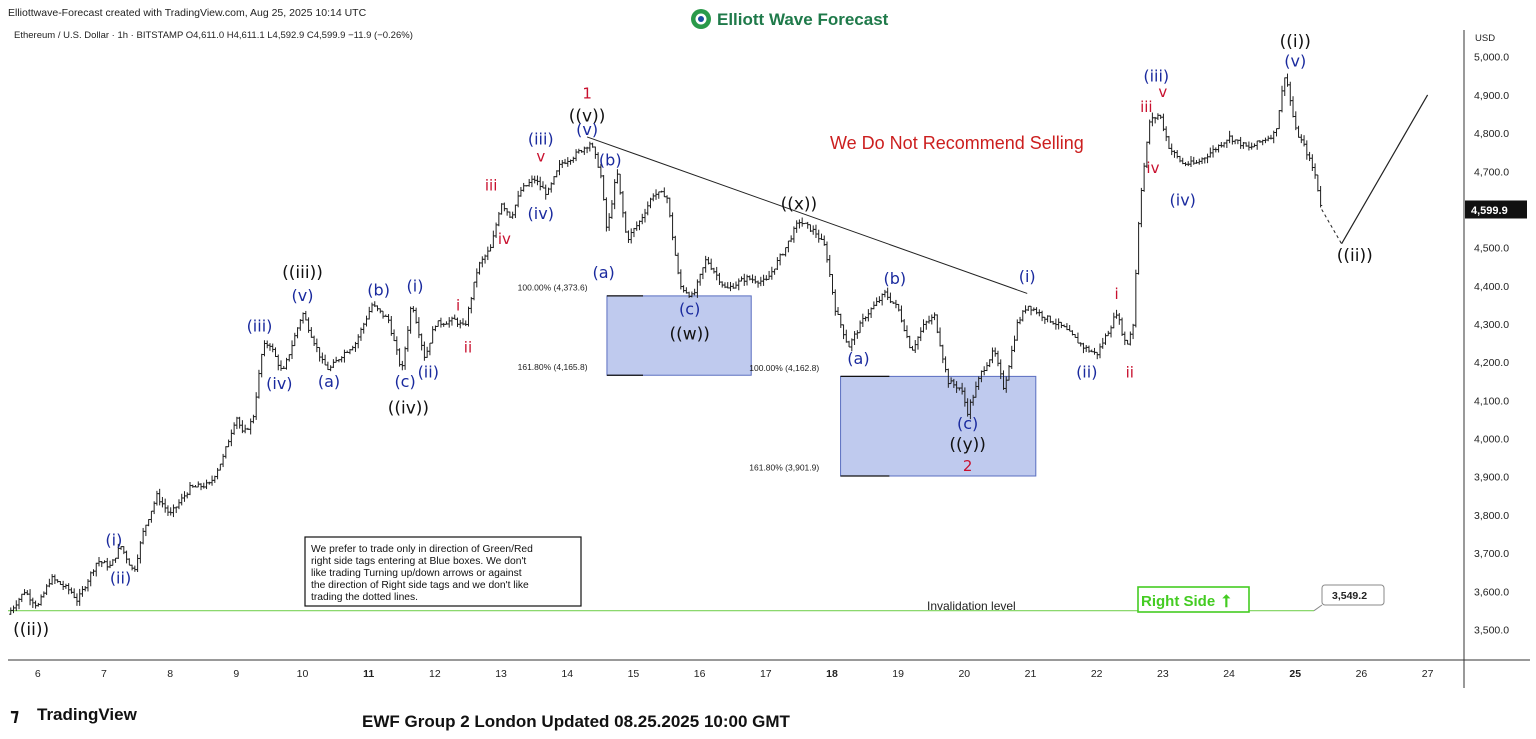 The width and height of the screenshot is (1536, 739). What do you see at coordinates (1385, 169) in the screenshot?
I see `projection-solid` at bounding box center [1385, 169].